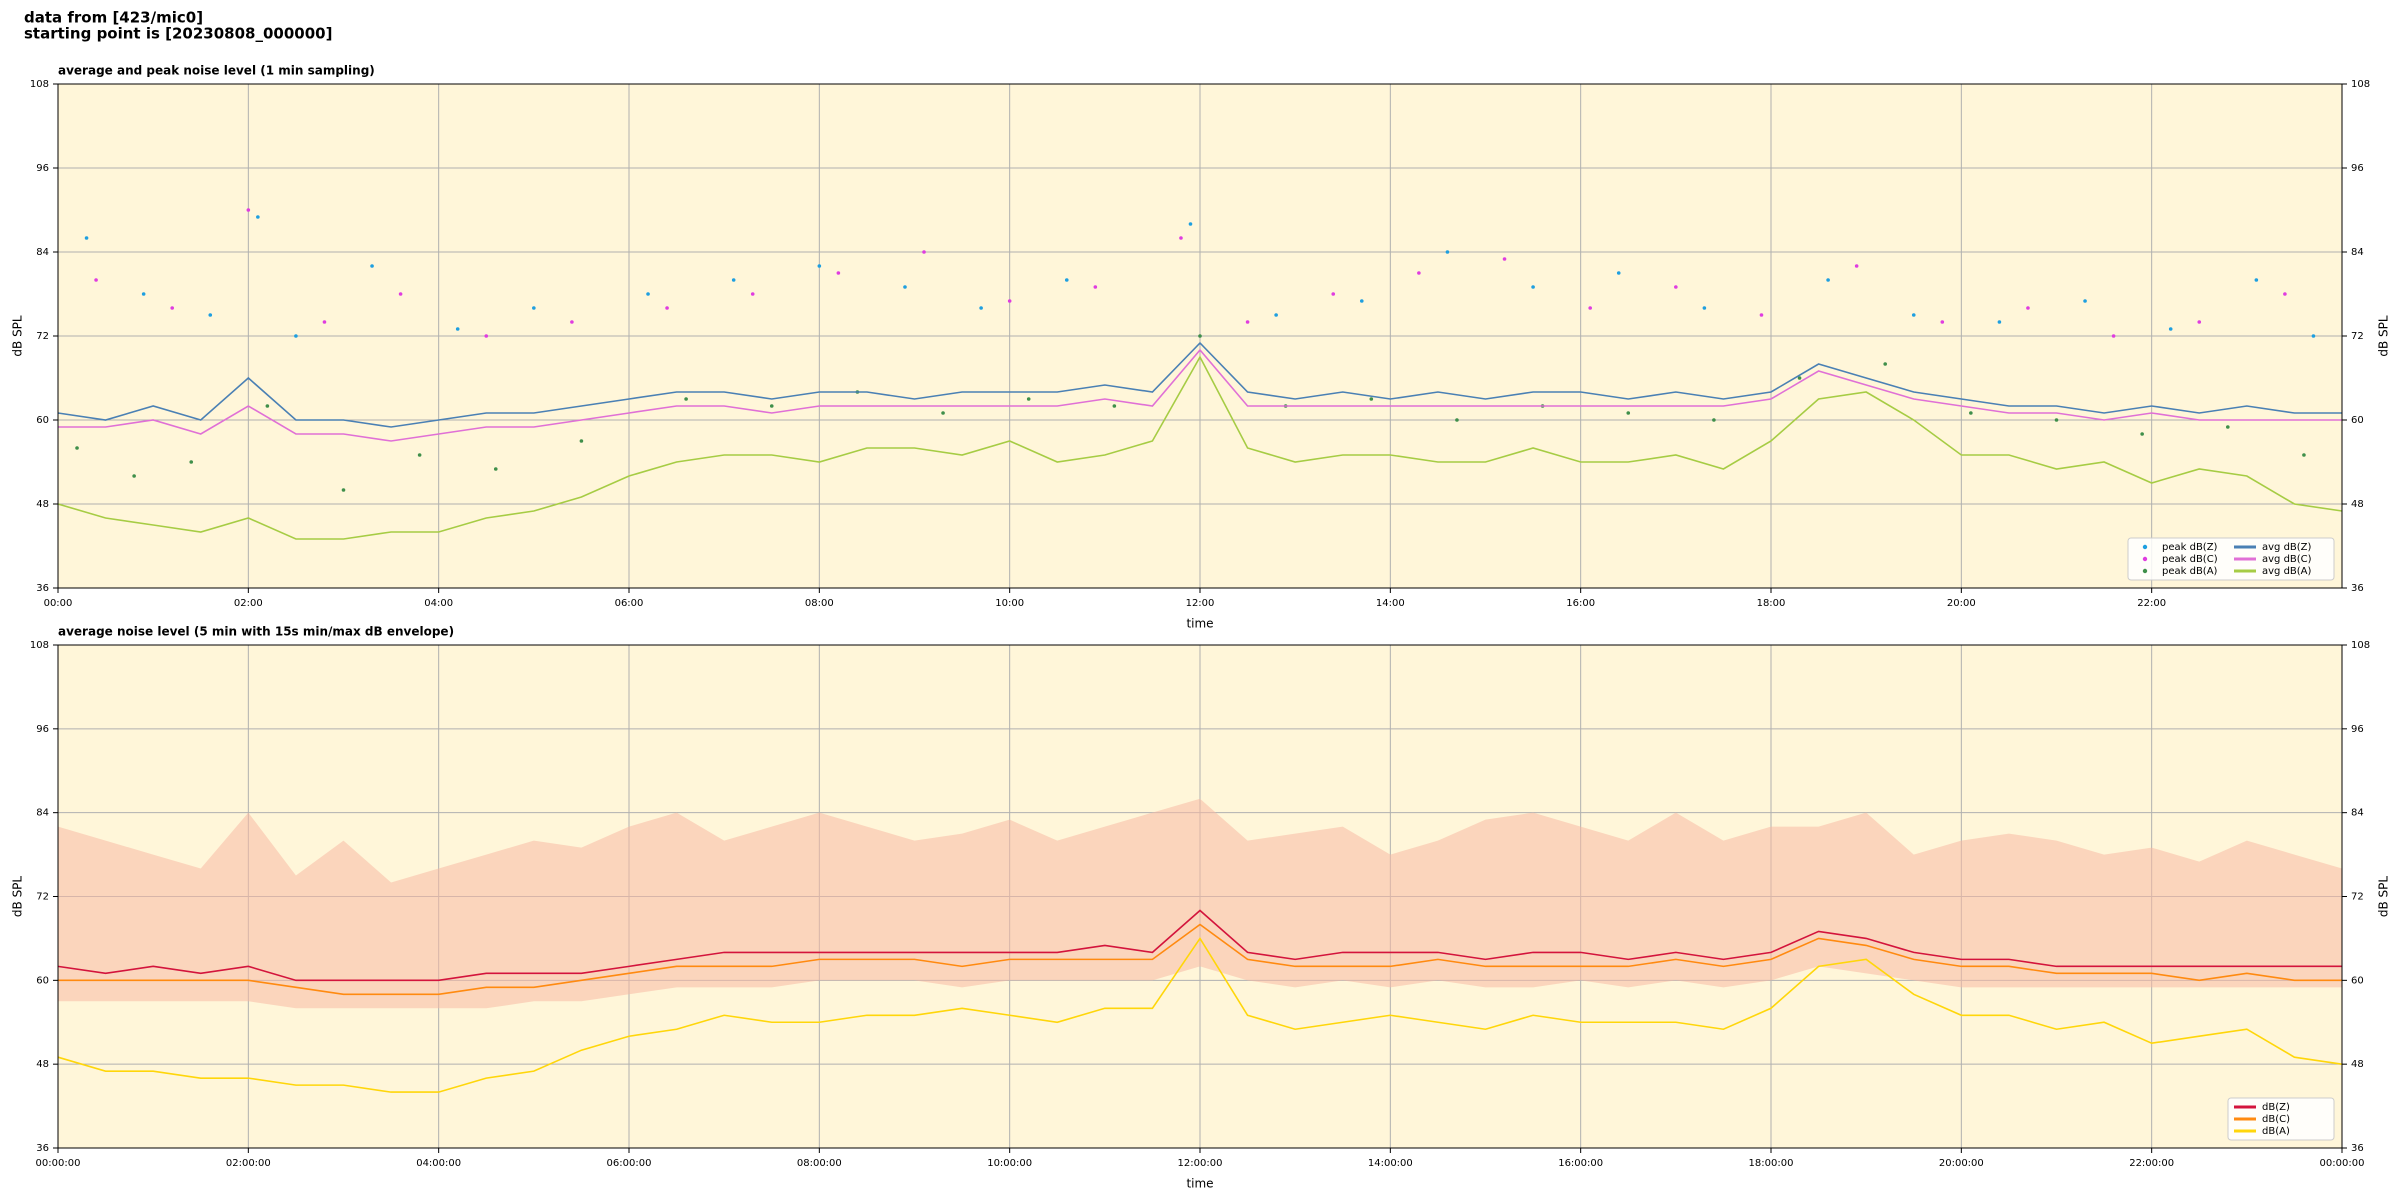 The width and height of the screenshot is (2400, 1200). I want to click on x-tick-label: 04:00:00, so click(438, 1163).